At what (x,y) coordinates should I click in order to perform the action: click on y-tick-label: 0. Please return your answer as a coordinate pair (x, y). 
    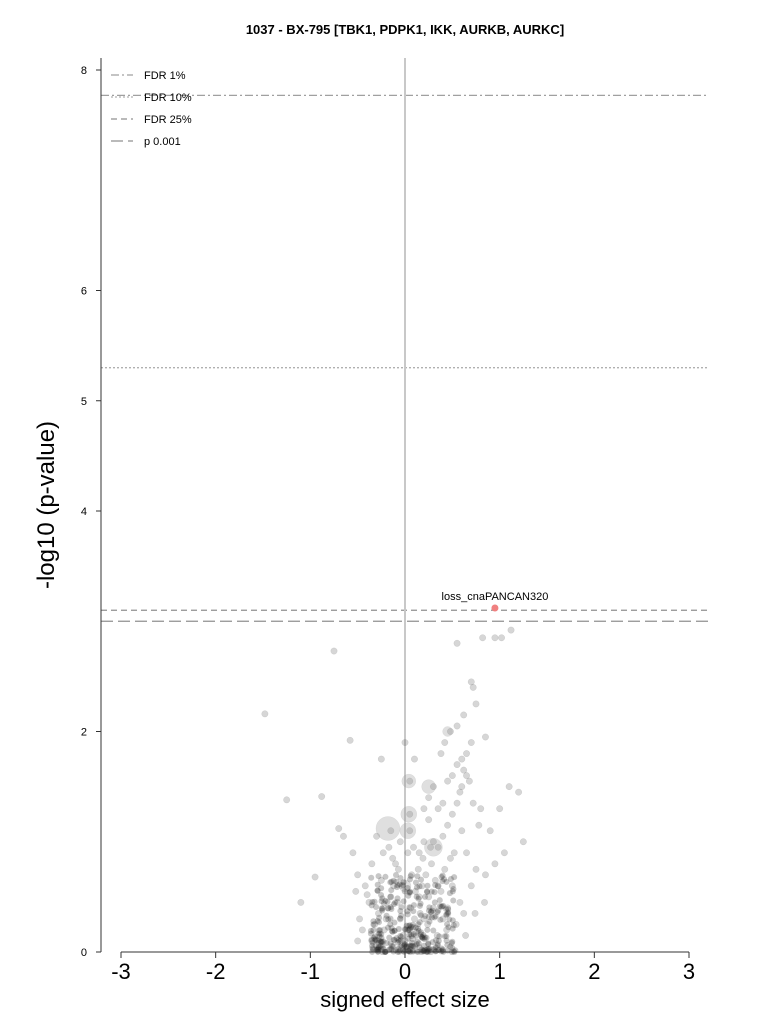
    Looking at the image, I should click on (84, 953).